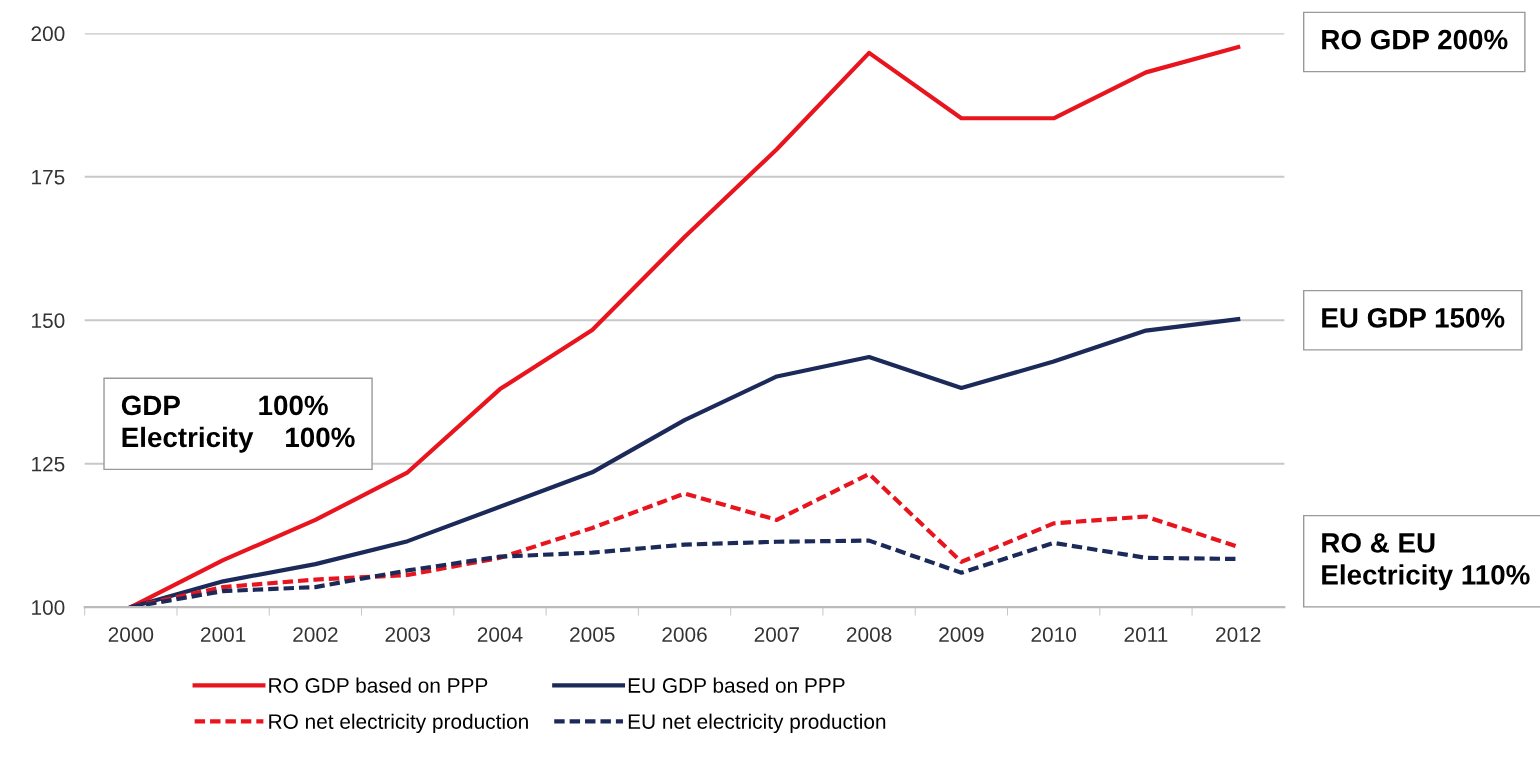 Image resolution: width=1540 pixels, height=758 pixels. What do you see at coordinates (48, 607) in the screenshot?
I see `y-tick-label: 100` at bounding box center [48, 607].